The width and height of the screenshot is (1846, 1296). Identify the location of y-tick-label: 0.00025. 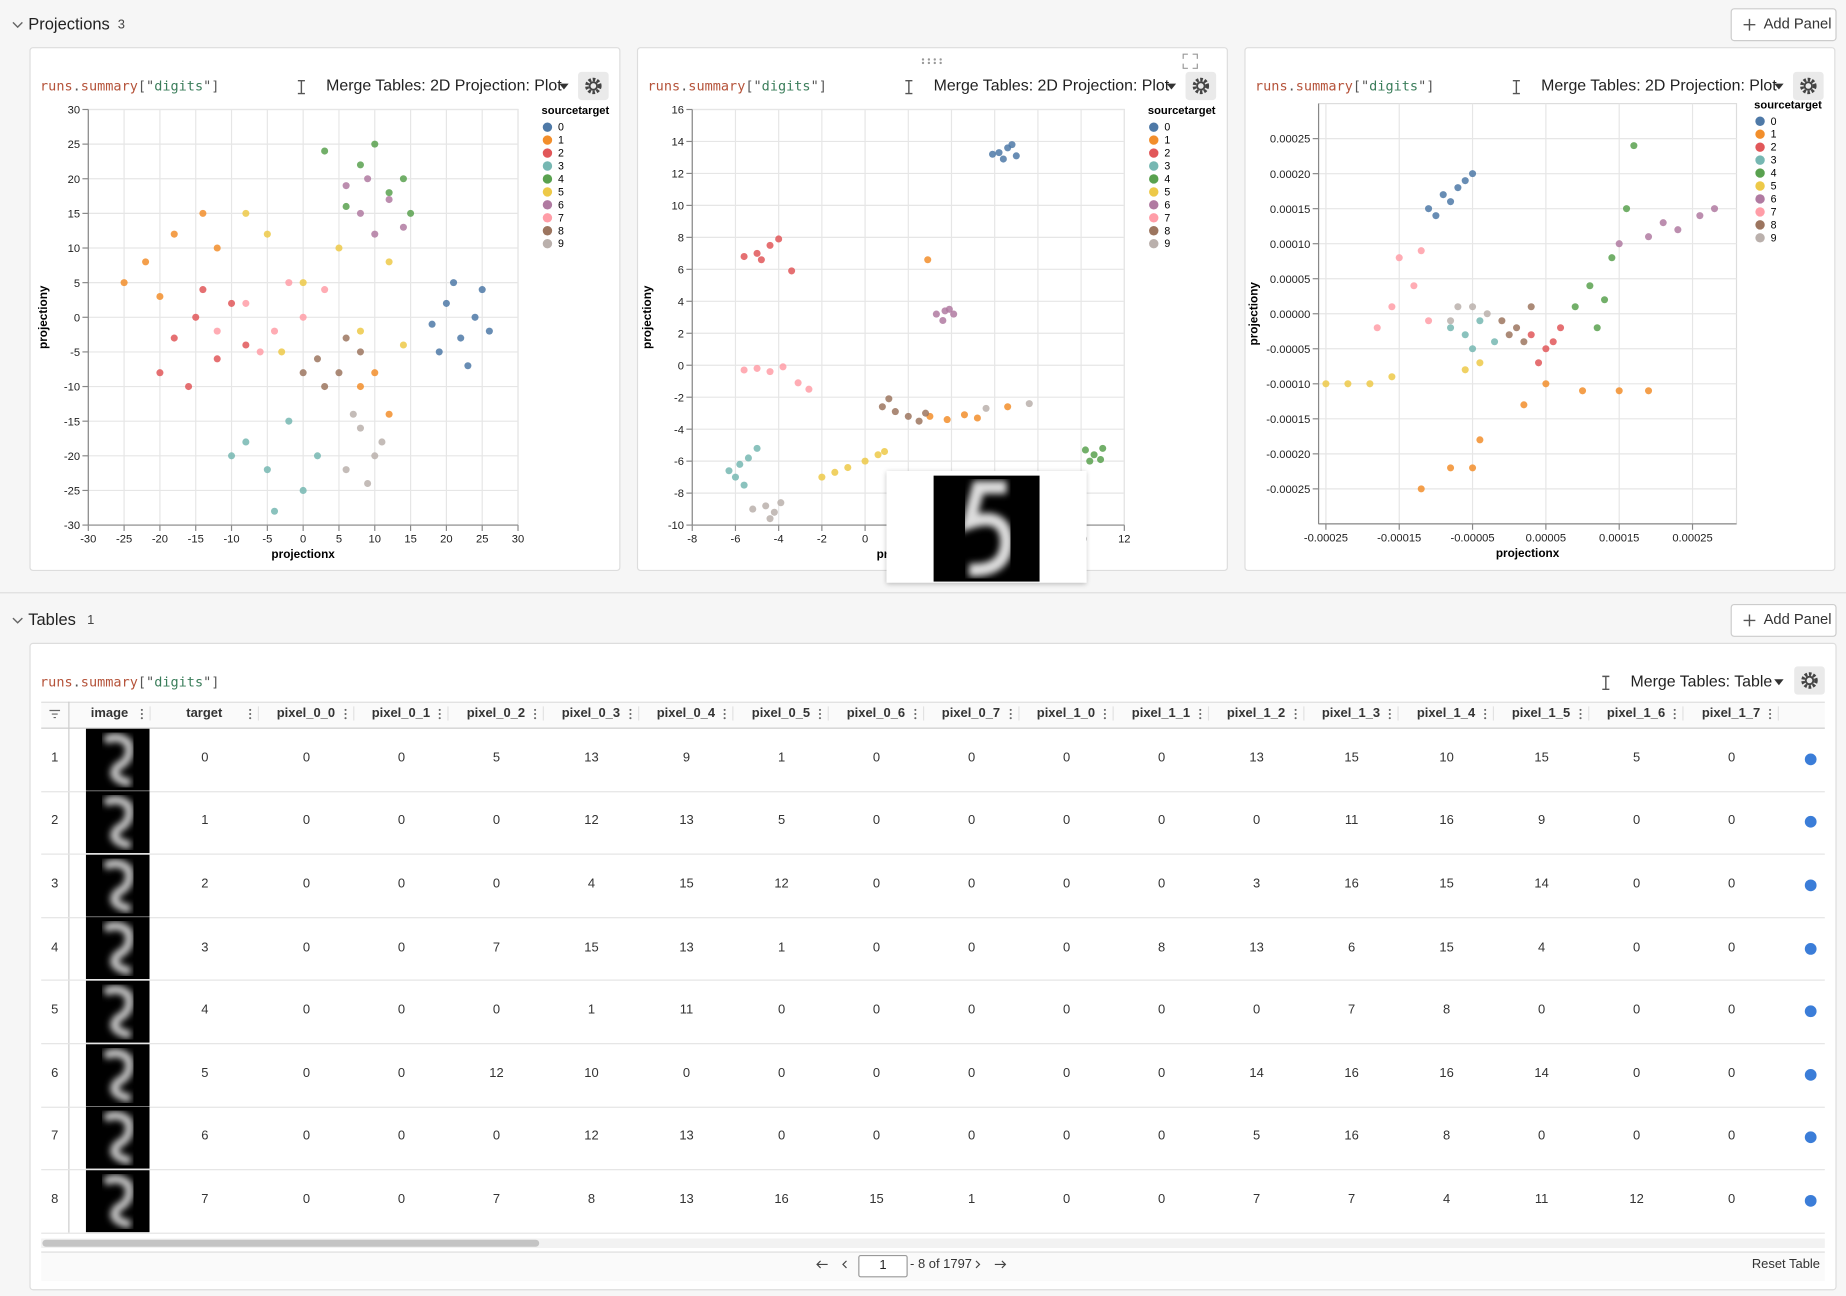
(1290, 140).